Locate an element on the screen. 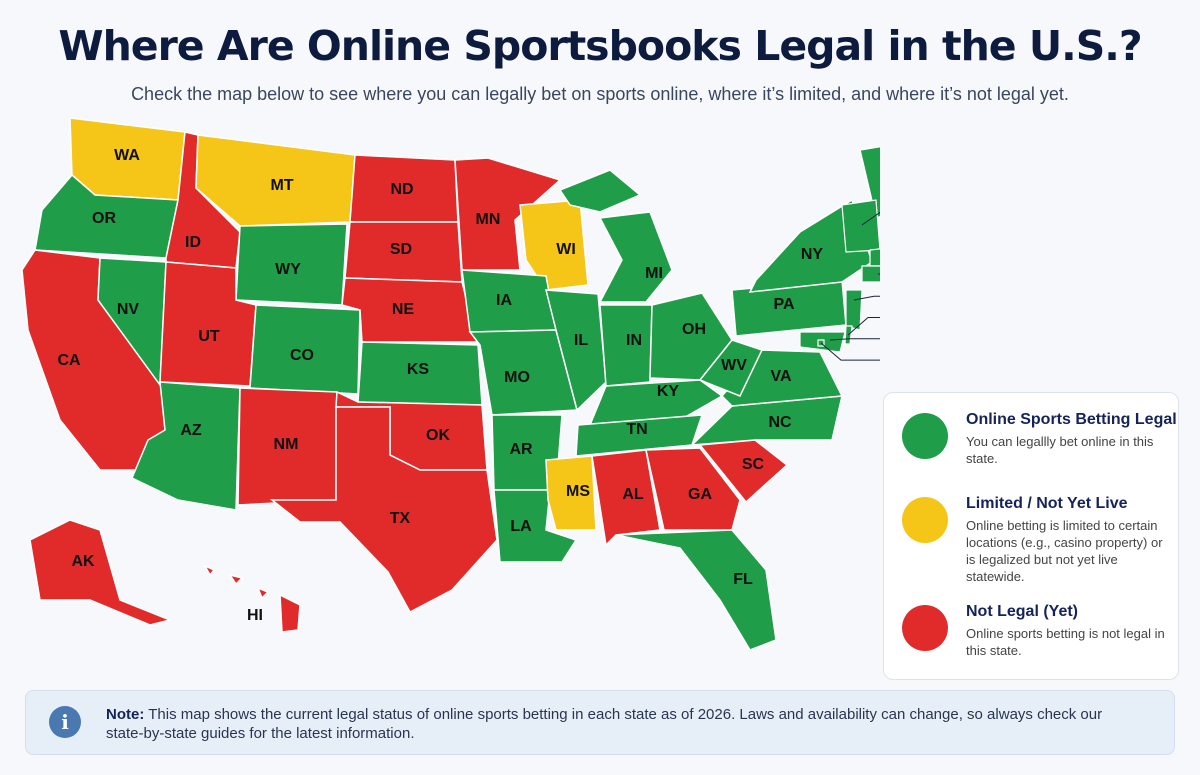  state-label: KS is located at coordinates (418, 369).